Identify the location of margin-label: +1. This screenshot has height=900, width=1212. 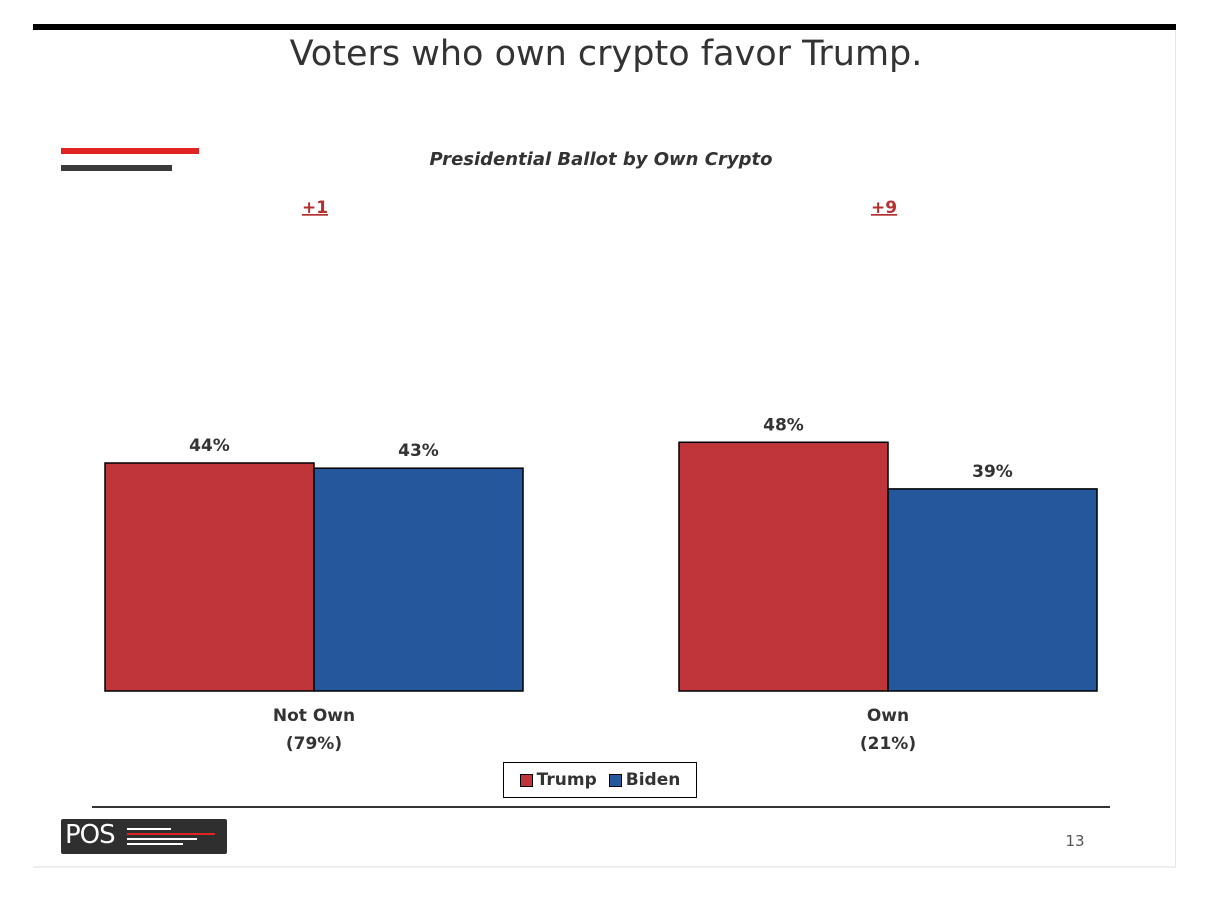
(315, 208).